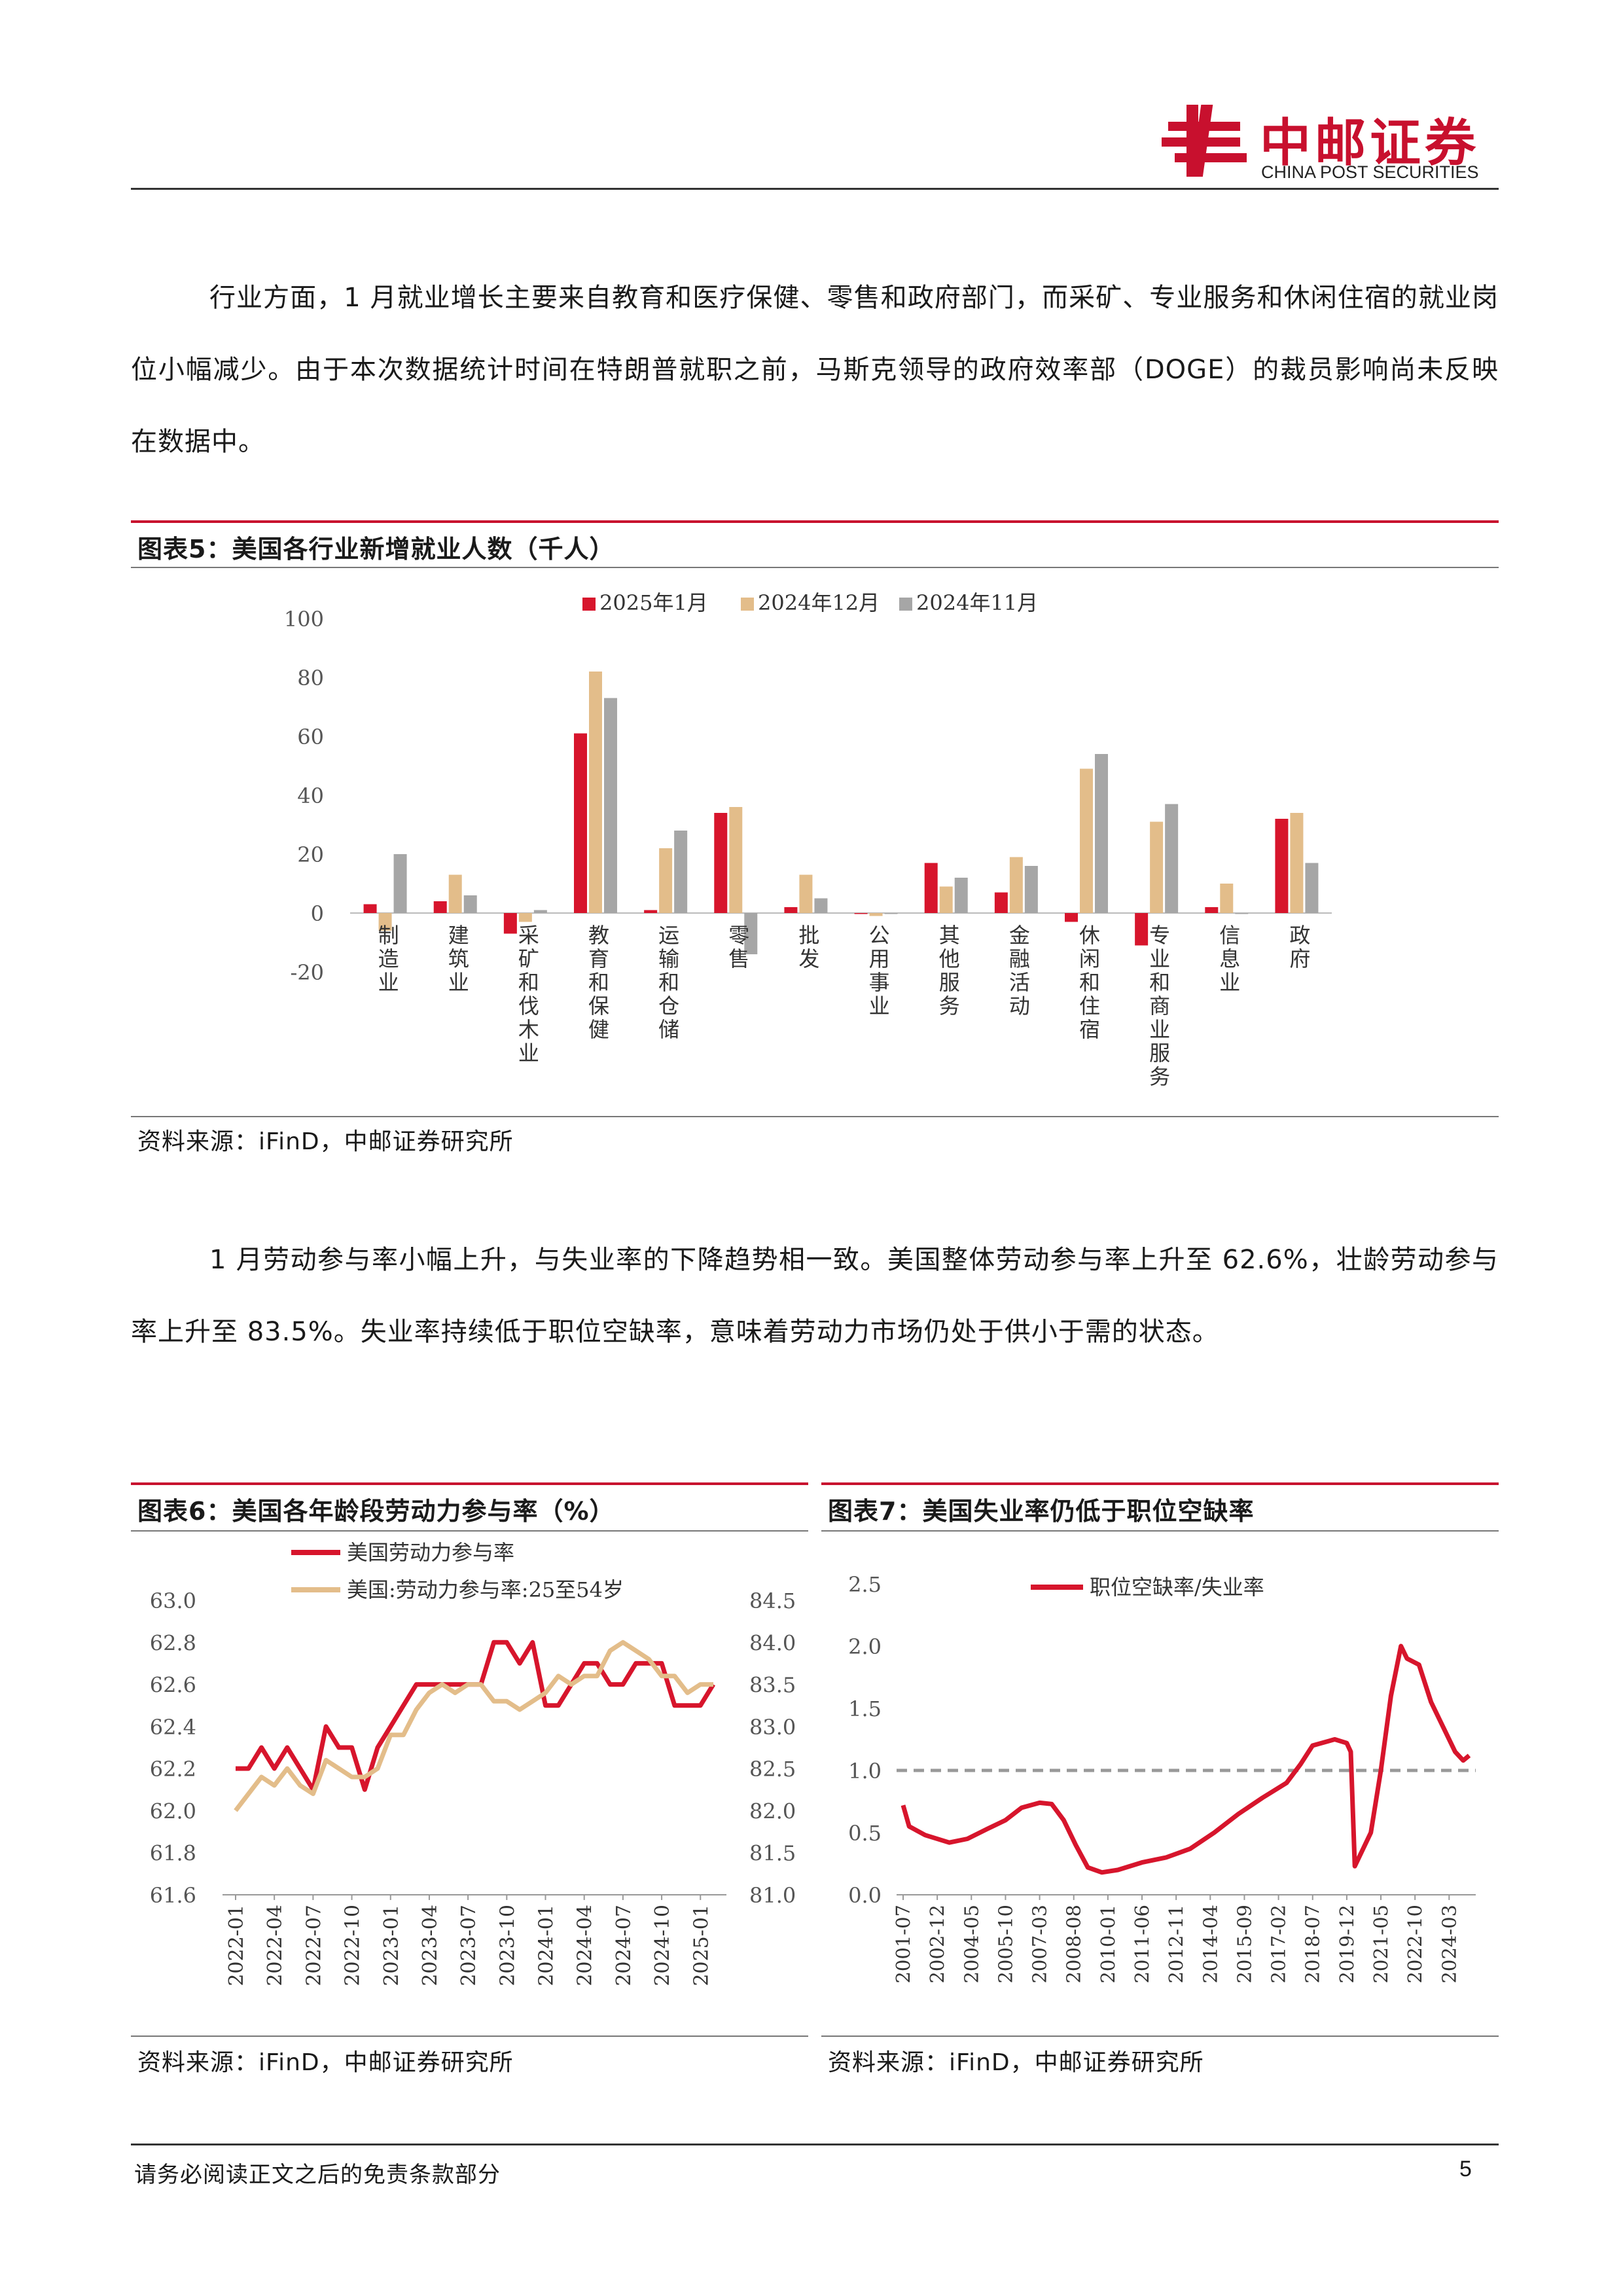  Describe the element at coordinates (173, 1895) in the screenshot. I see `y-tick-label-left: 61.6` at that location.